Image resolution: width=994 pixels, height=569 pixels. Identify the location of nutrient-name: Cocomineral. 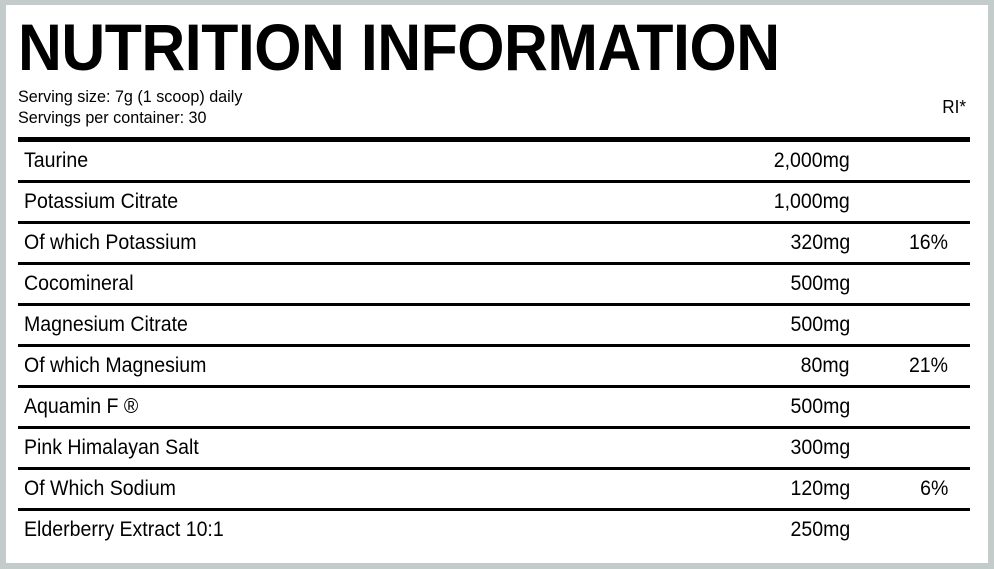
(79, 283).